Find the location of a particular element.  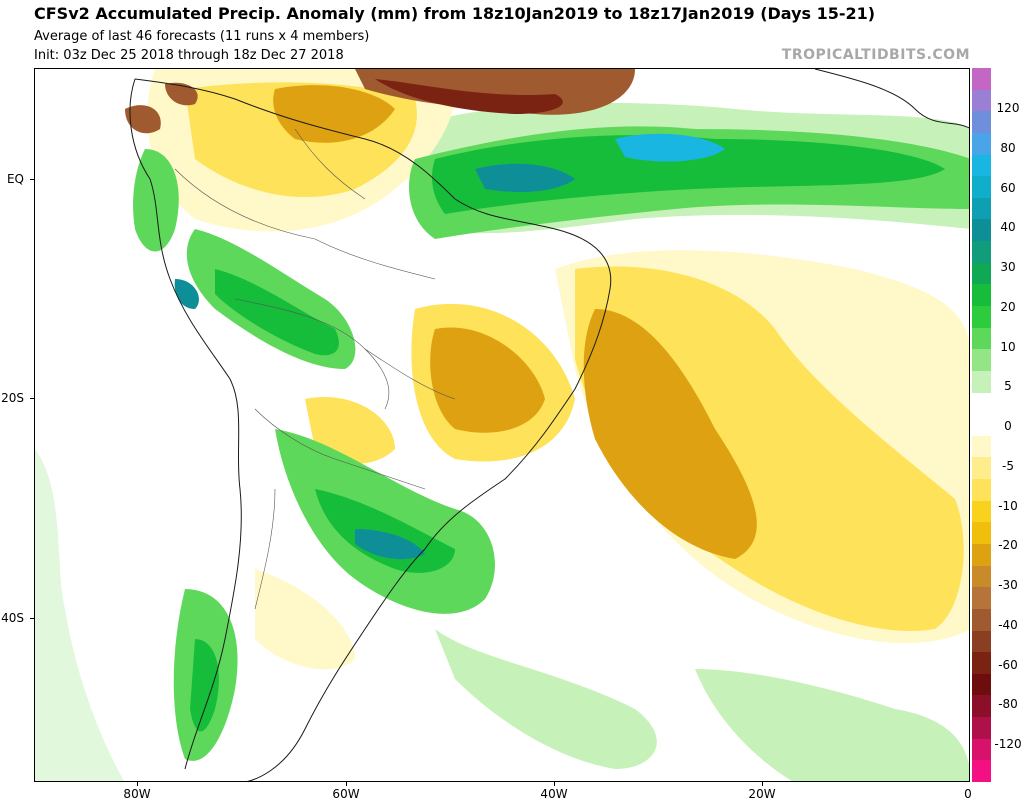

colorbar-label: -40 is located at coordinates (1008, 624).